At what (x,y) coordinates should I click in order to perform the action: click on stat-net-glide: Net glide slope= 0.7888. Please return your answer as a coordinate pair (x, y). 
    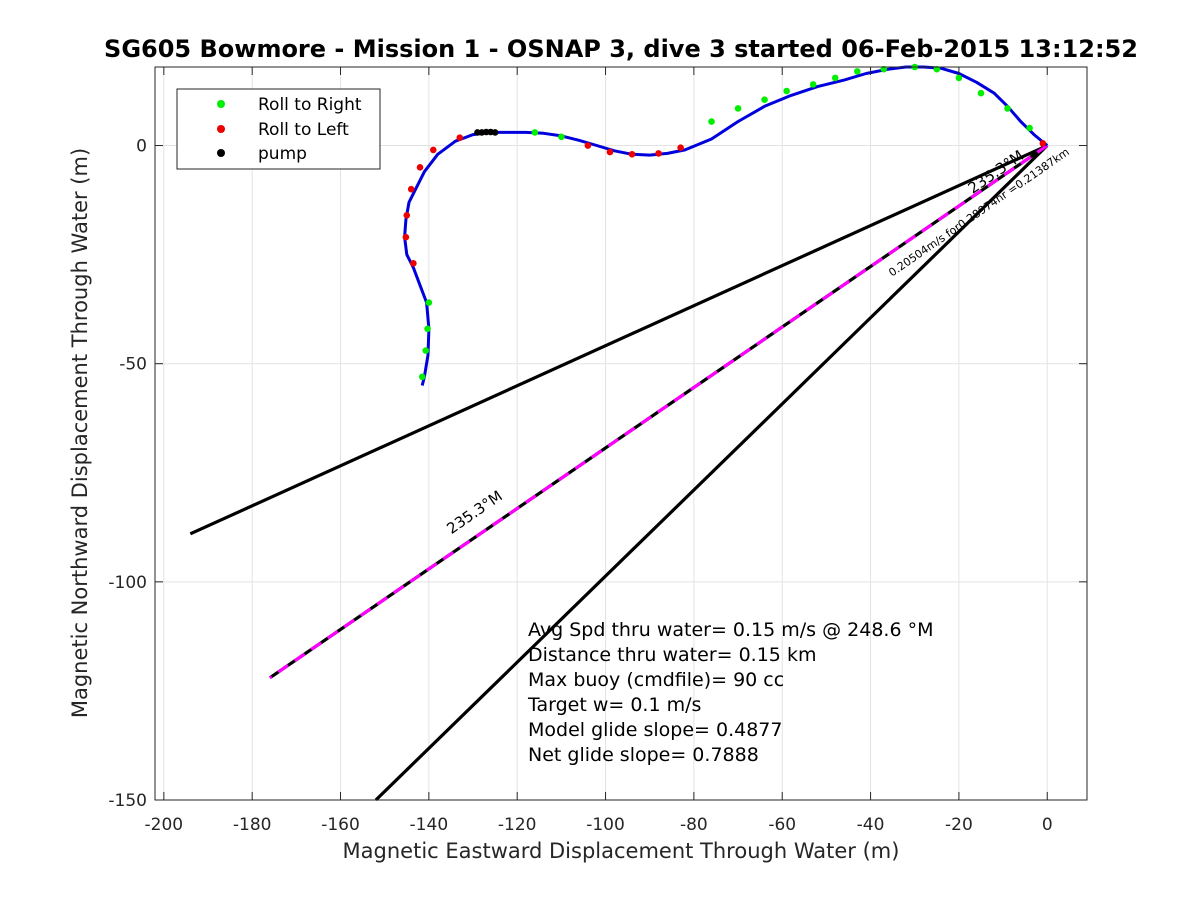
    Looking at the image, I should click on (643, 755).